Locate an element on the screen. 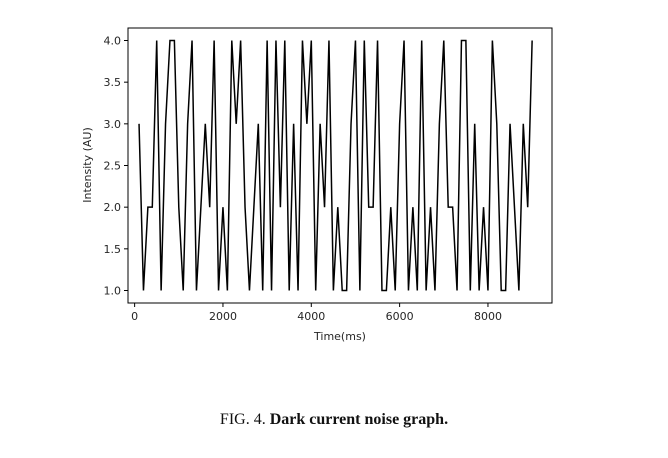  caption-prefix: FIG. 4. is located at coordinates (244, 419).